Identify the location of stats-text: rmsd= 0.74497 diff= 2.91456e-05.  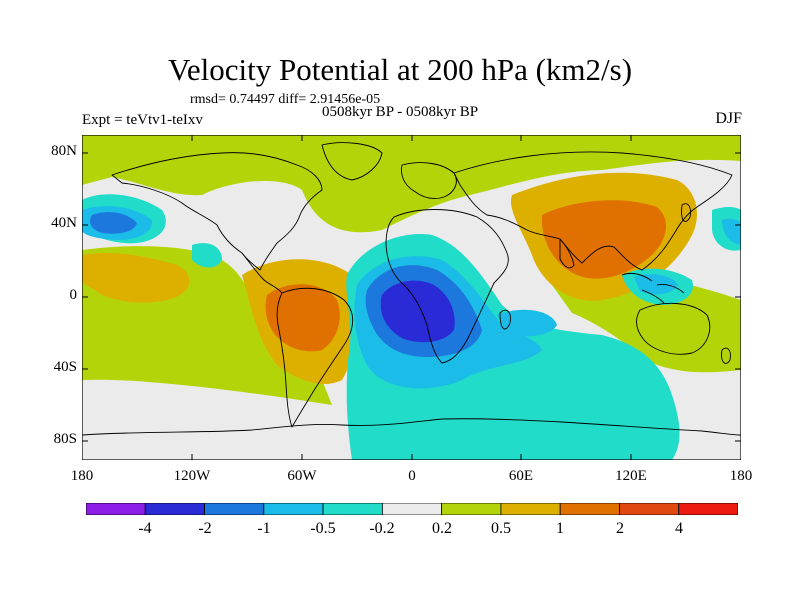
(285, 99).